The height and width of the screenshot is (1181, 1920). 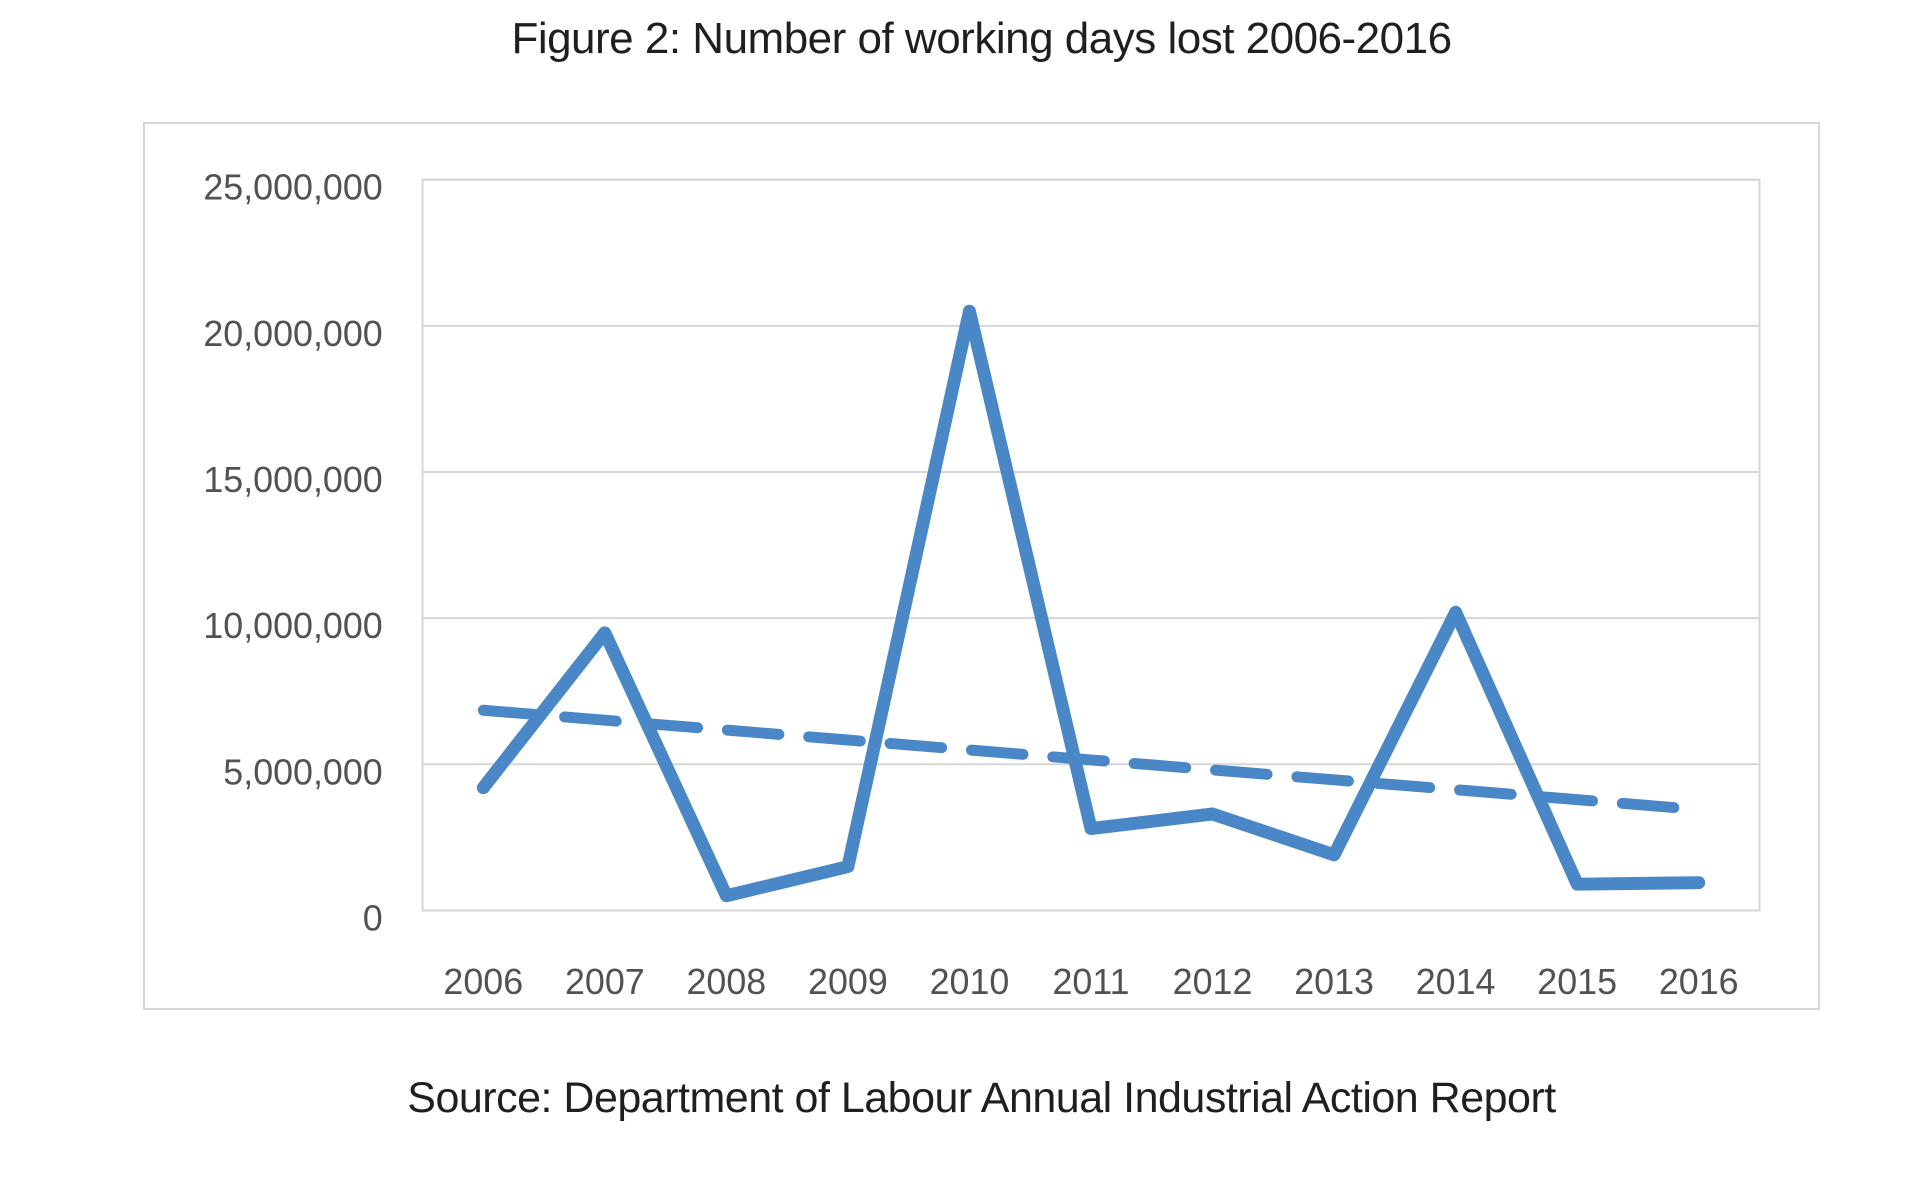 What do you see at coordinates (1334, 982) in the screenshot?
I see `x-axis-label: 2013` at bounding box center [1334, 982].